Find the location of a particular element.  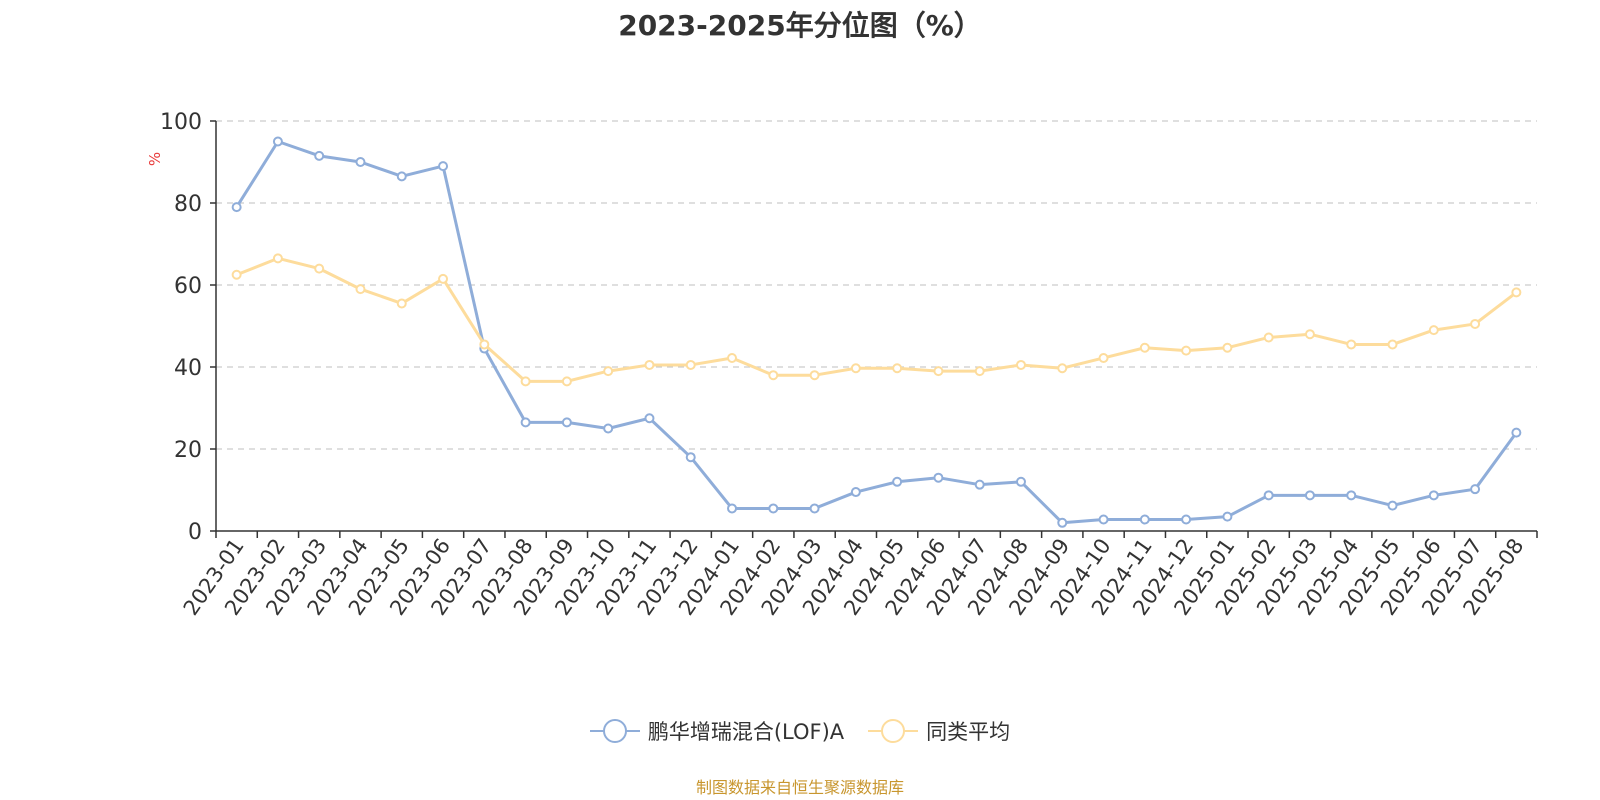

y-tick-label: 60 is located at coordinates (188, 286).